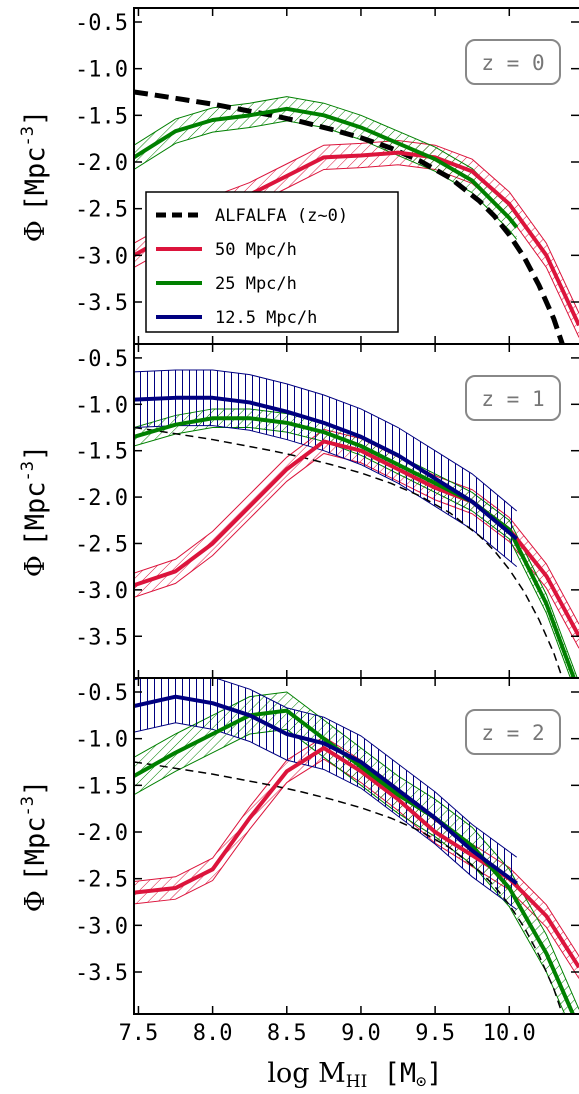 The height and width of the screenshot is (1094, 579). What do you see at coordinates (256, 284) in the screenshot?
I see `legend-label-2: 25 Mpc/h` at bounding box center [256, 284].